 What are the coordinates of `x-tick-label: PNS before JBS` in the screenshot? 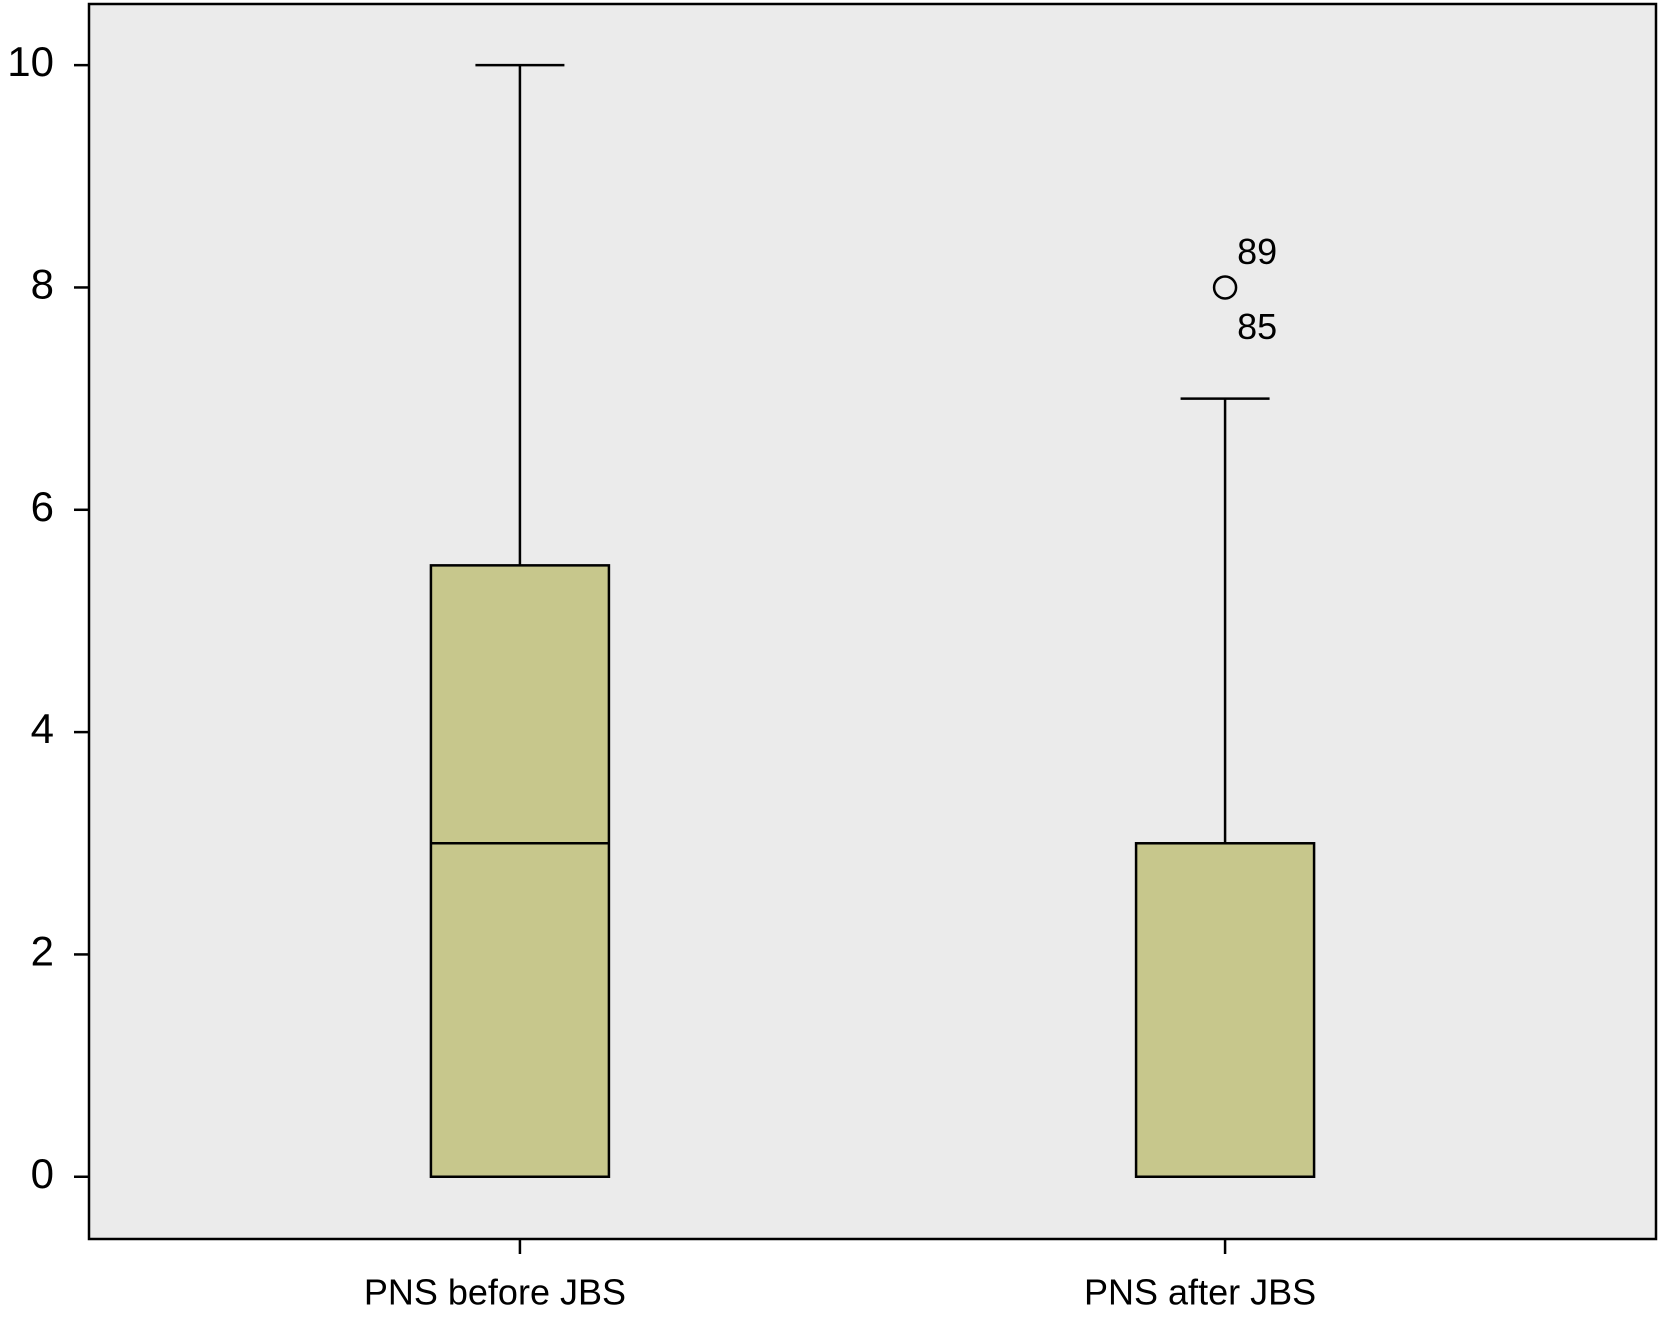 It's located at (495, 1292).